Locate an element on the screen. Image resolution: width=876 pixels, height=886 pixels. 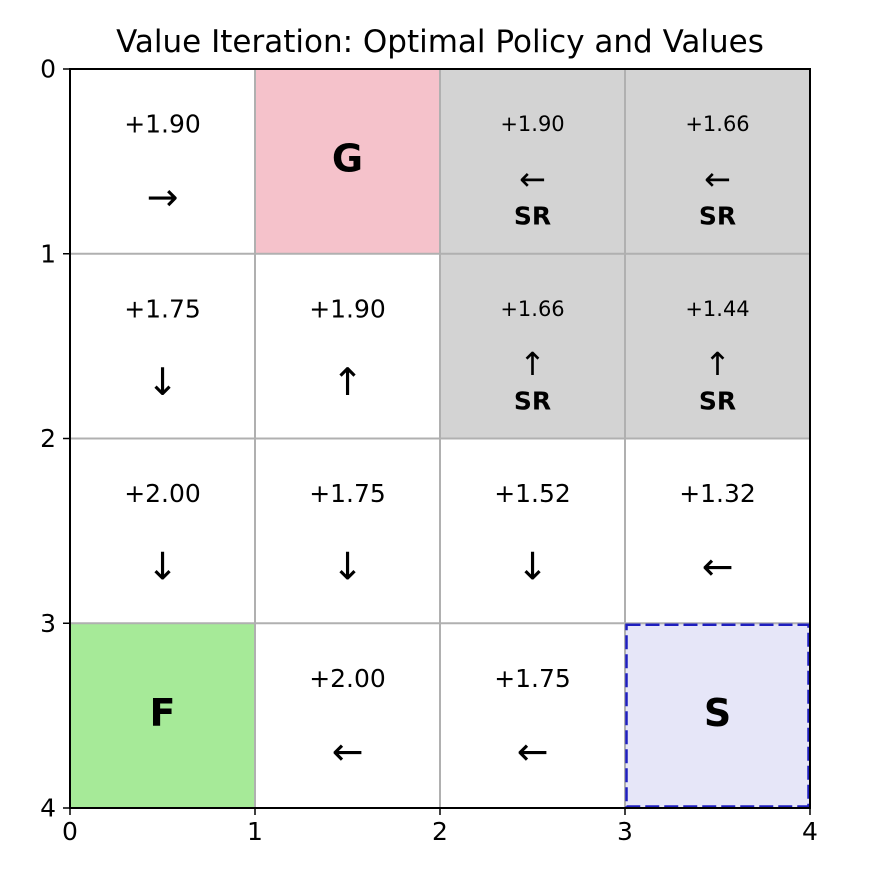
cell-r3-c3 is located at coordinates (717, 715).